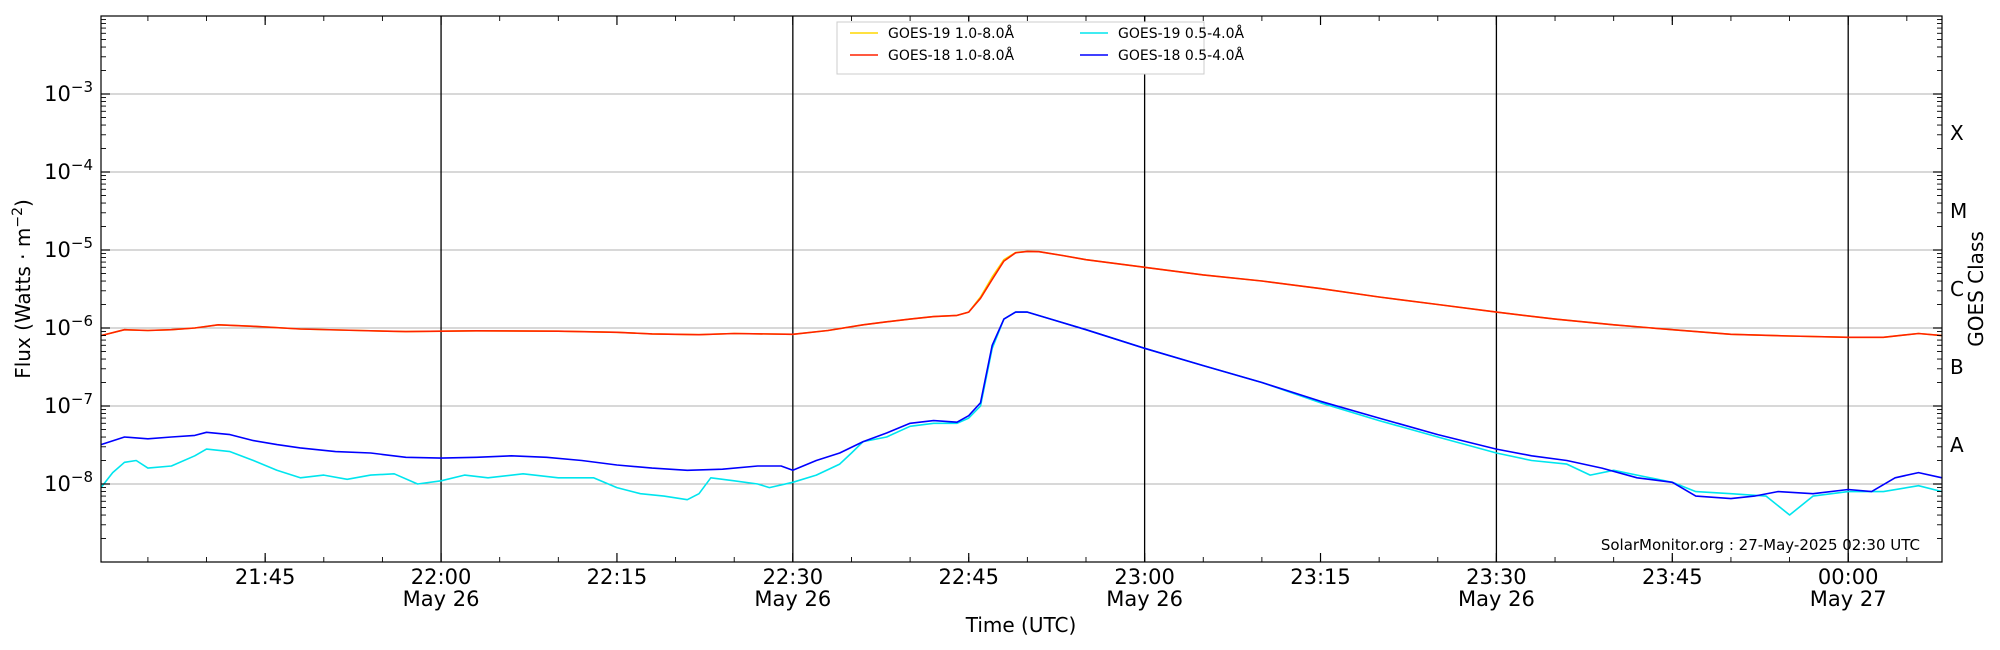 The width and height of the screenshot is (2000, 650). I want to click on x-axis-title: Time (UTC), so click(1021, 625).